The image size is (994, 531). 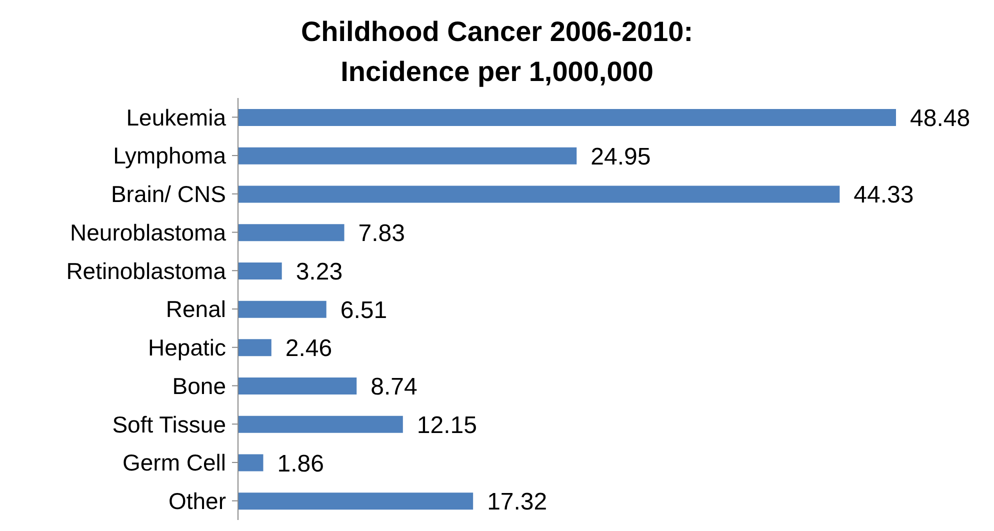 I want to click on y-tick-label: Brain/ CNS, so click(x=168, y=194).